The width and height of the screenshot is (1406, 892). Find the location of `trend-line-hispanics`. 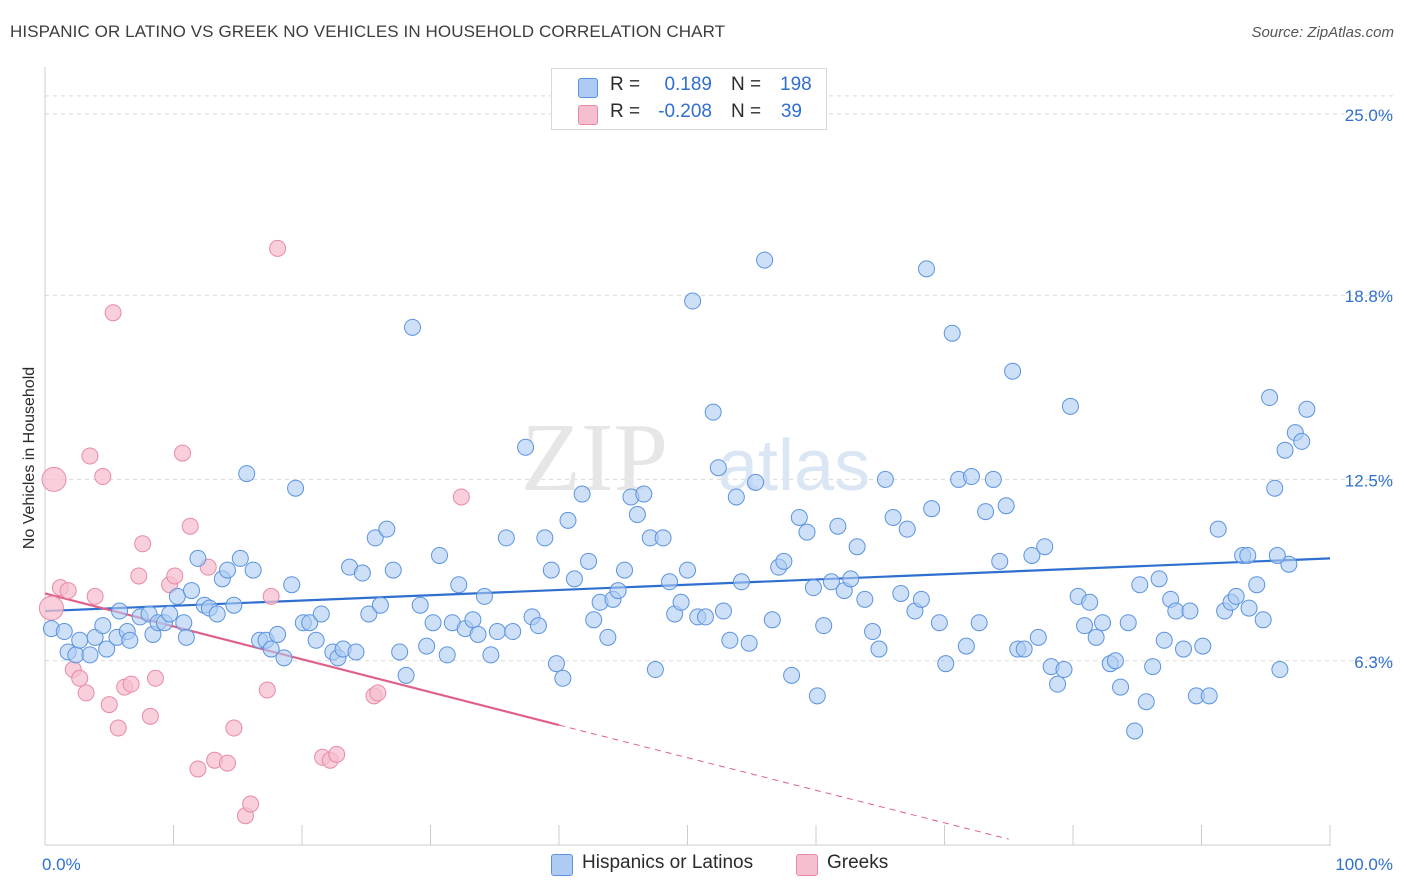

trend-line-hispanics is located at coordinates (687, 585).